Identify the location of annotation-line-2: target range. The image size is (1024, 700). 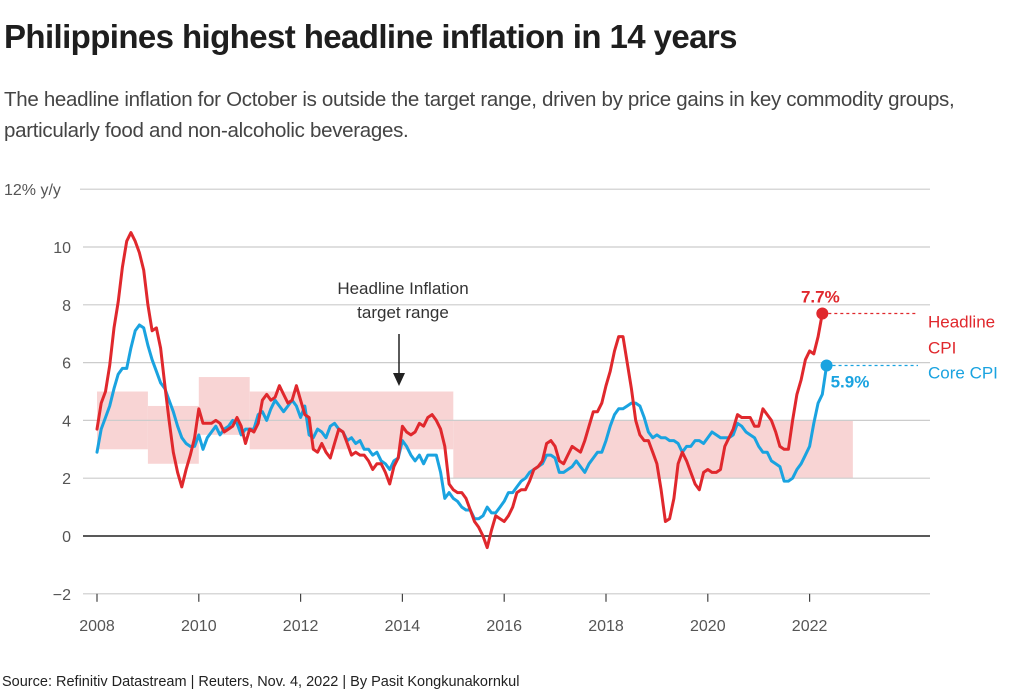
(403, 312).